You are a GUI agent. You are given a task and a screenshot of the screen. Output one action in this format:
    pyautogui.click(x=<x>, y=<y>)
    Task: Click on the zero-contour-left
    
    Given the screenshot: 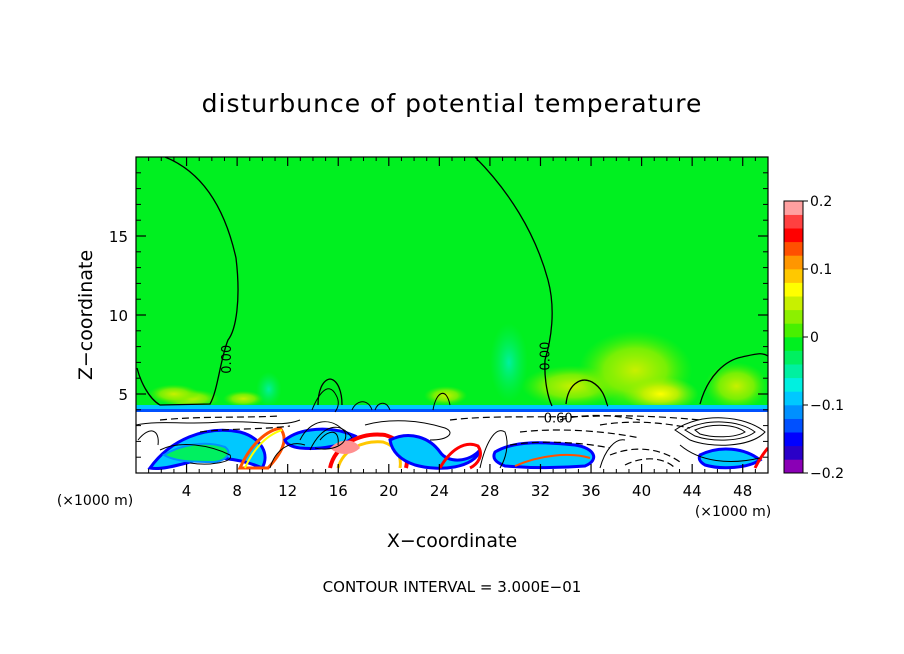 What is the action you would take?
    pyautogui.click(x=187, y=281)
    